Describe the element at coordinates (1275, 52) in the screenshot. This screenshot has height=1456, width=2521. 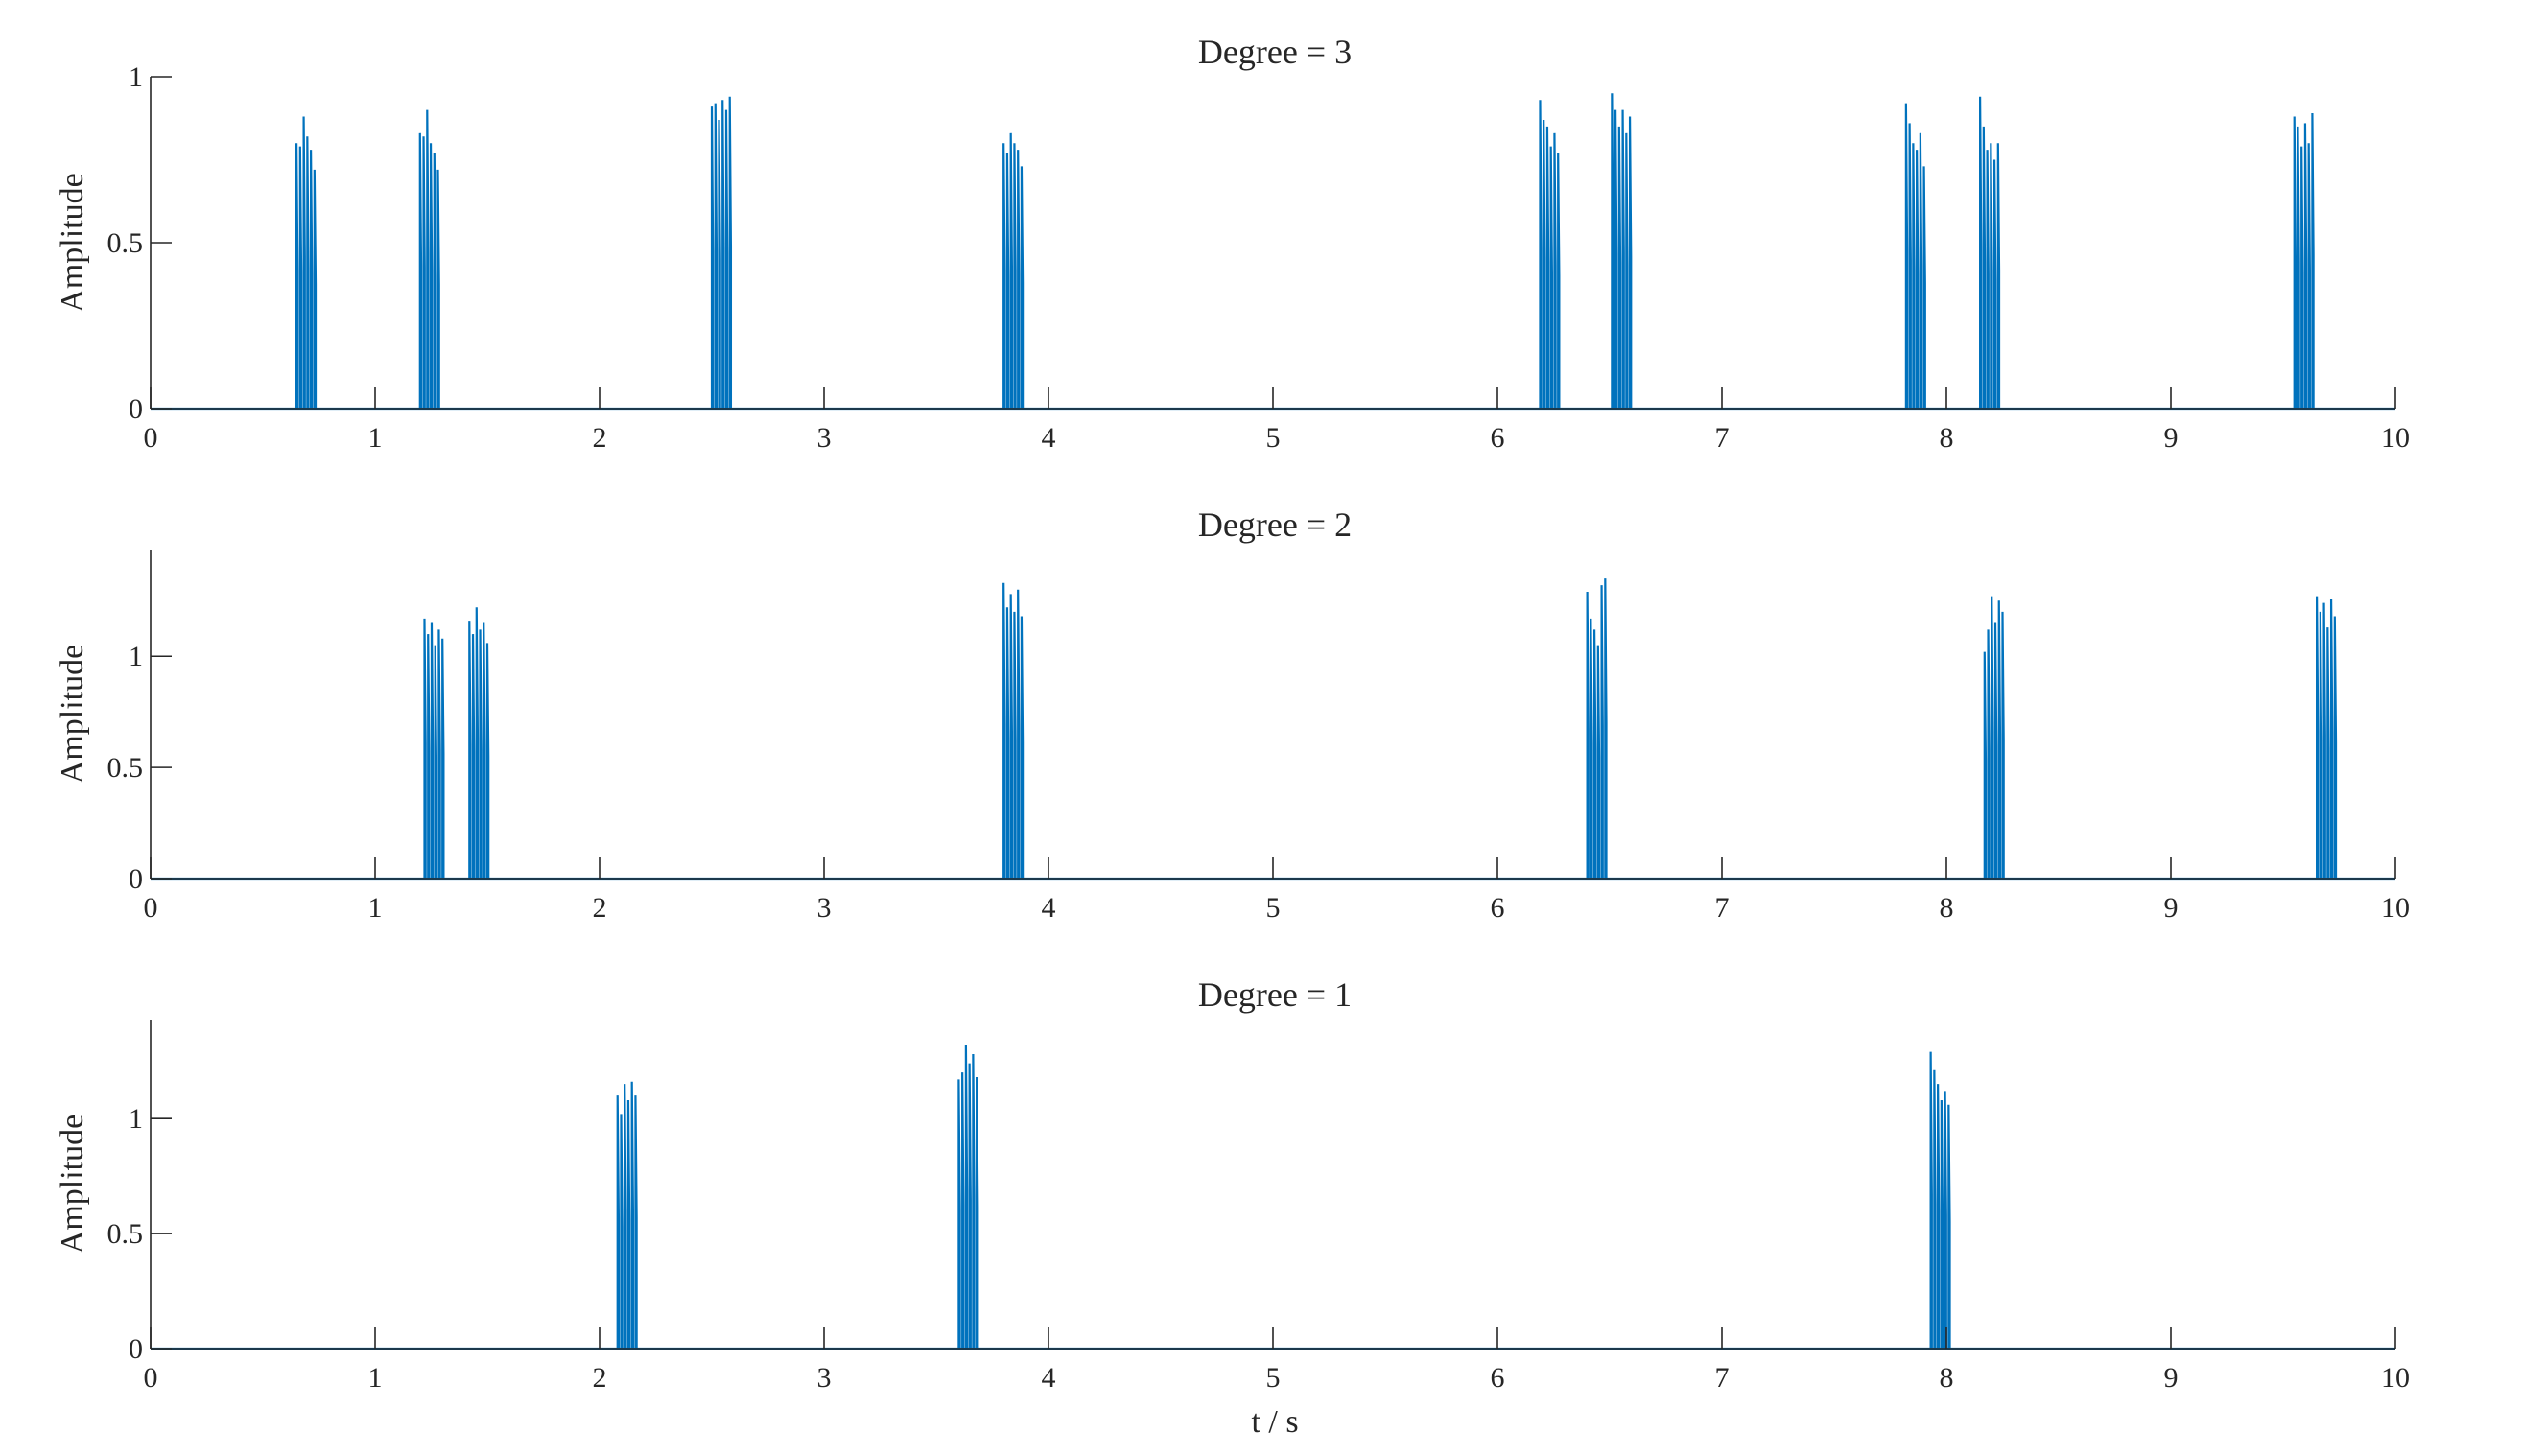
I see `chart-title: Degree = 3` at that location.